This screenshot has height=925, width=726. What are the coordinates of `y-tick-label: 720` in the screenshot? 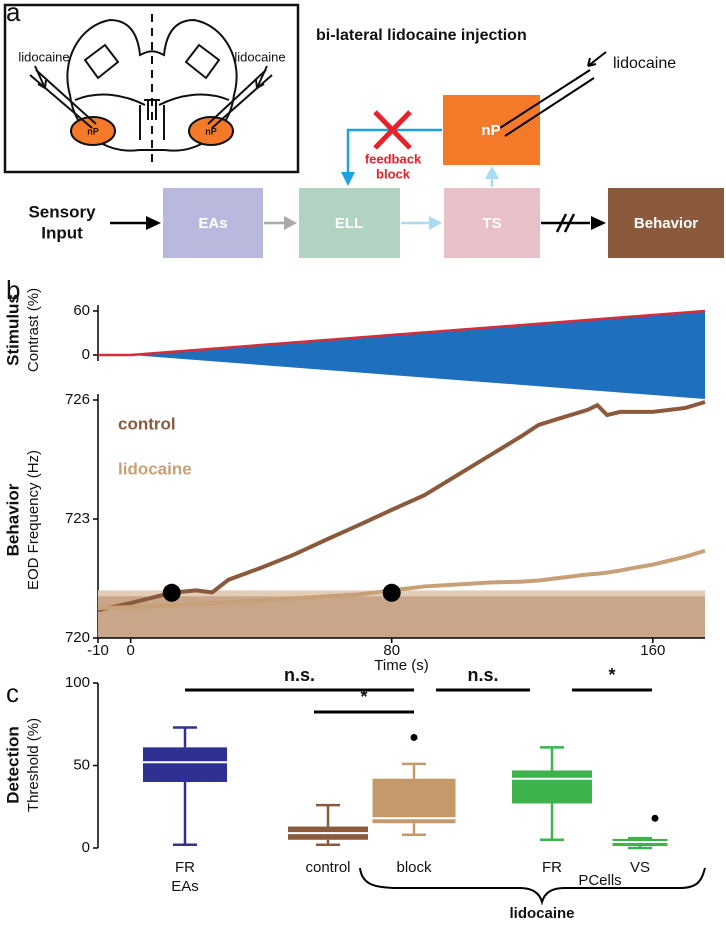 It's located at (77, 637).